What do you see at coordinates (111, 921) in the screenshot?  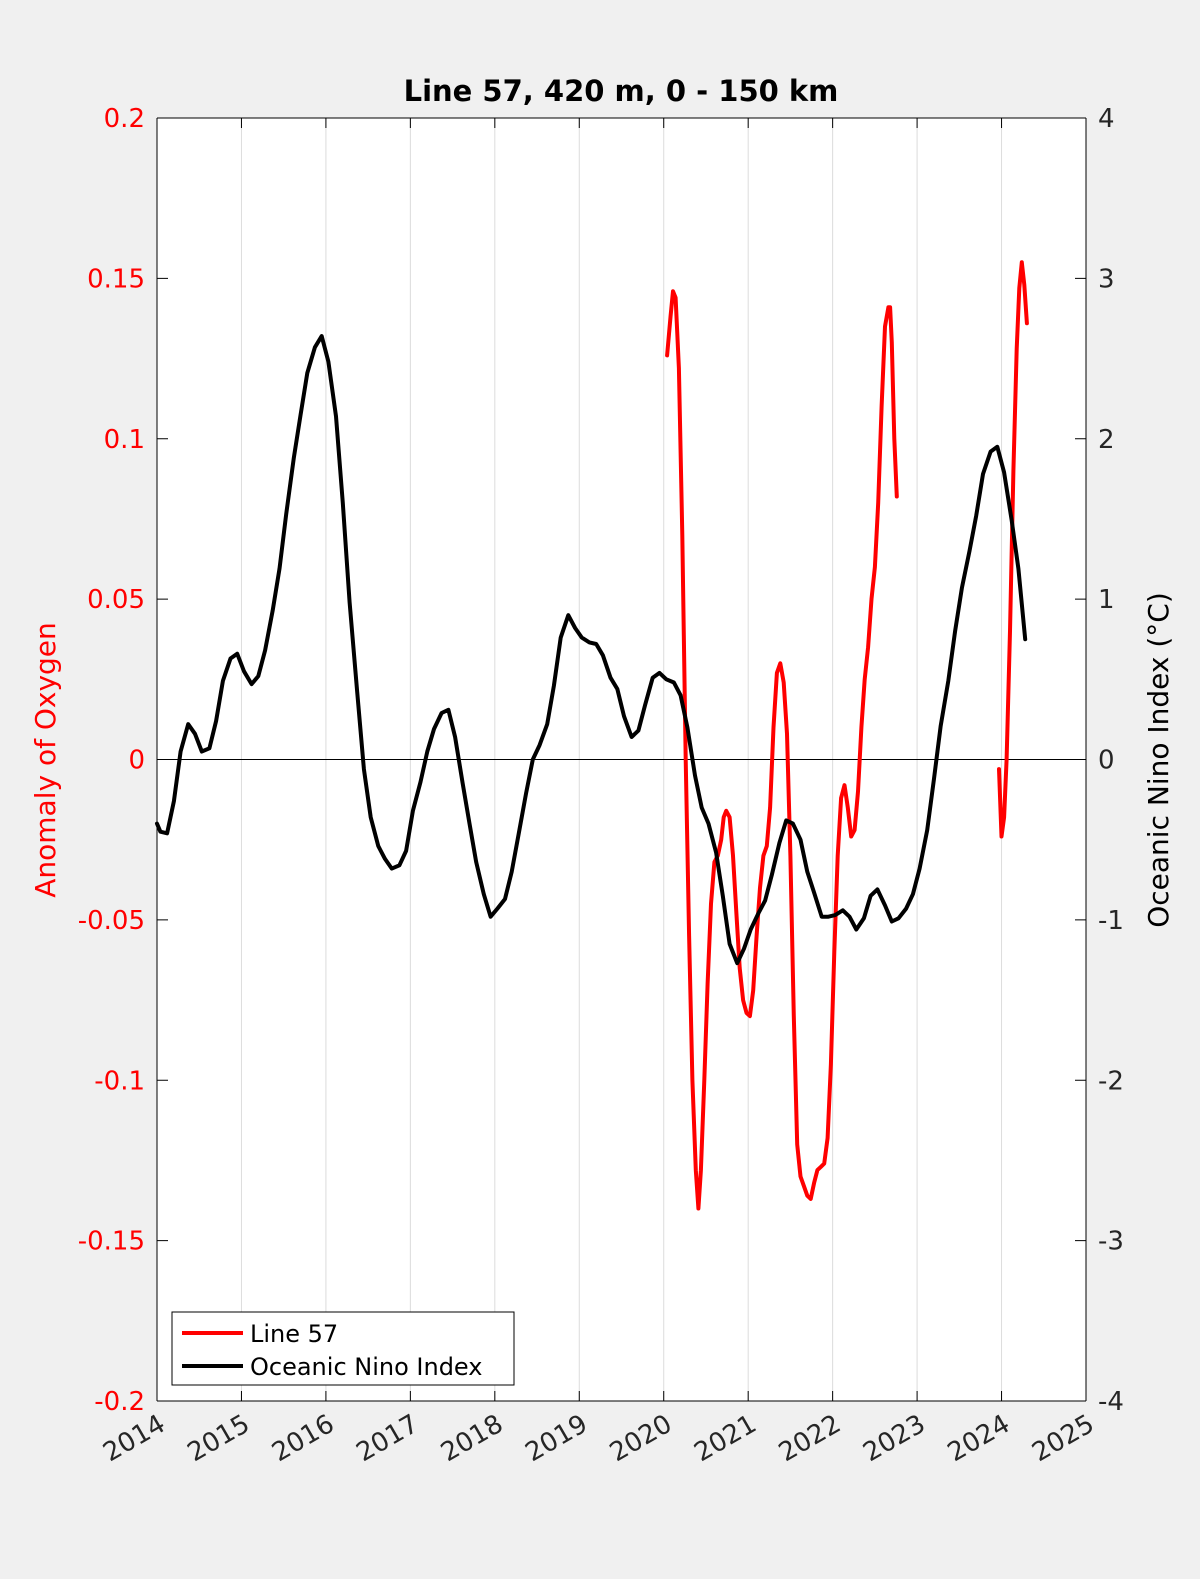 I see `y-left-tick-label: -0.05` at bounding box center [111, 921].